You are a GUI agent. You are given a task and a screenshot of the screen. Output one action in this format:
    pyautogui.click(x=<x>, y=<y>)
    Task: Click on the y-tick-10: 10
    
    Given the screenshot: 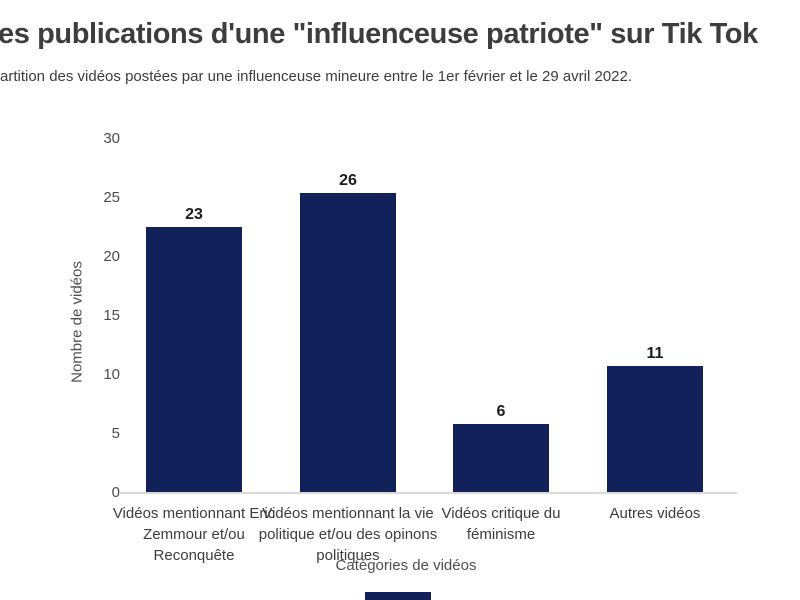 What is the action you would take?
    pyautogui.click(x=111, y=374)
    